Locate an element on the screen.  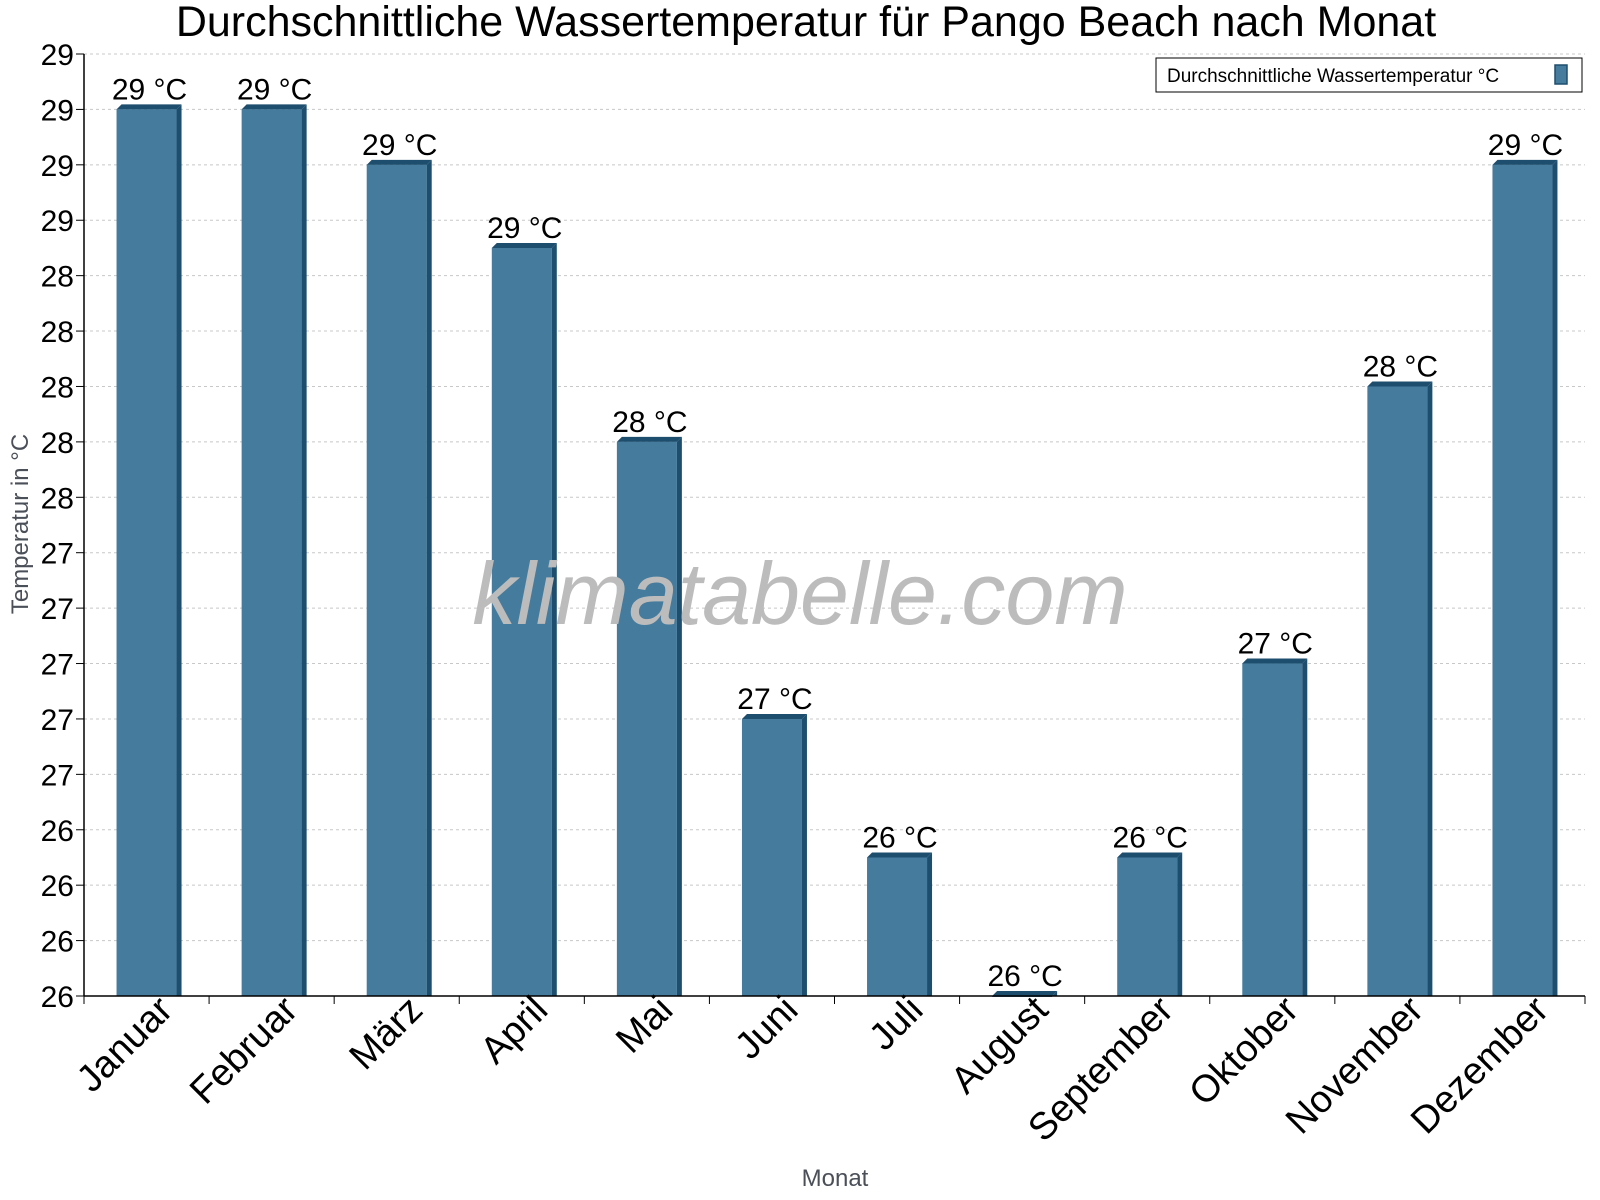
legend-box is located at coordinates (1369, 75).